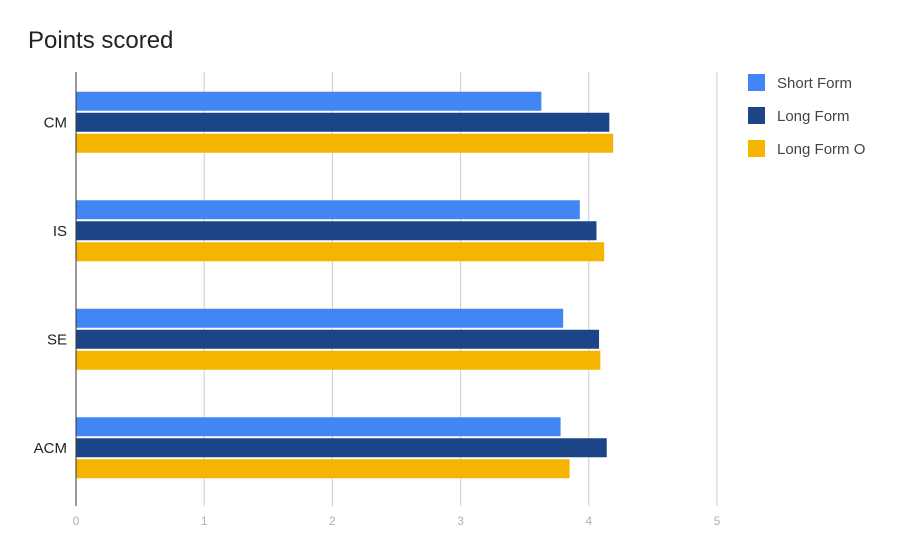 The image size is (900, 556). I want to click on bar-se-short-form, so click(320, 318).